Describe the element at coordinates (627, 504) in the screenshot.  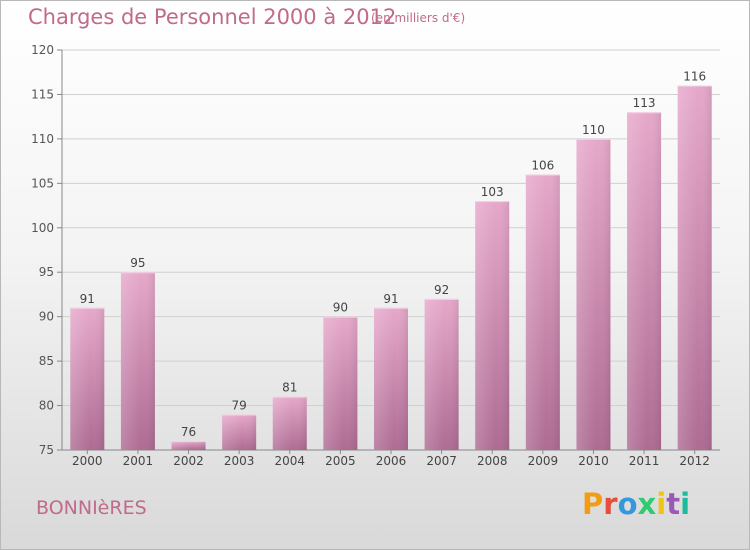
I see `logo-letter: o` at that location.